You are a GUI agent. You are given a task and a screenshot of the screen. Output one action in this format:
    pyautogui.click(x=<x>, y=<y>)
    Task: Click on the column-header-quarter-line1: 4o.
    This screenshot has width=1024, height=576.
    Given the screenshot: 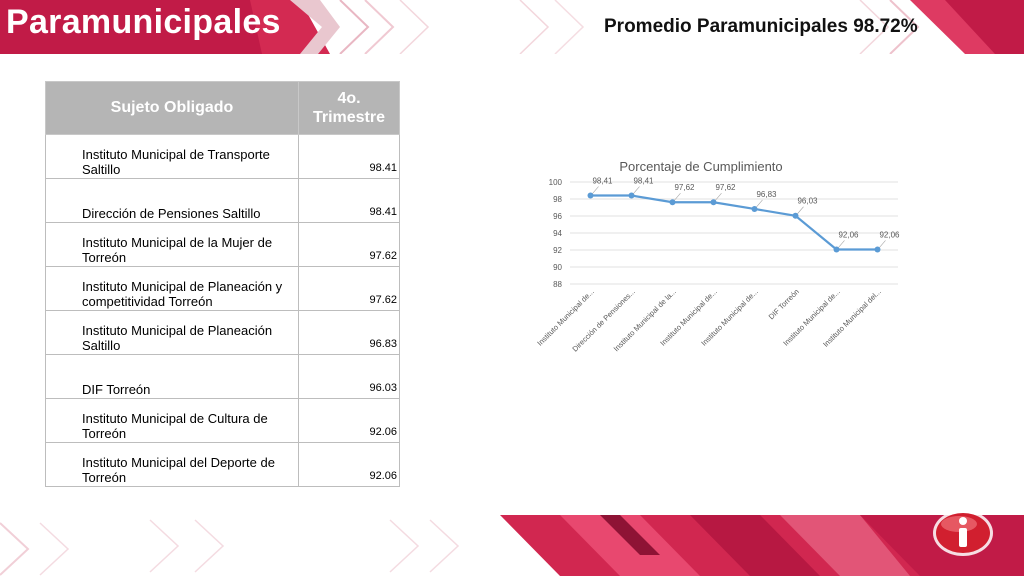 What is the action you would take?
    pyautogui.click(x=349, y=98)
    